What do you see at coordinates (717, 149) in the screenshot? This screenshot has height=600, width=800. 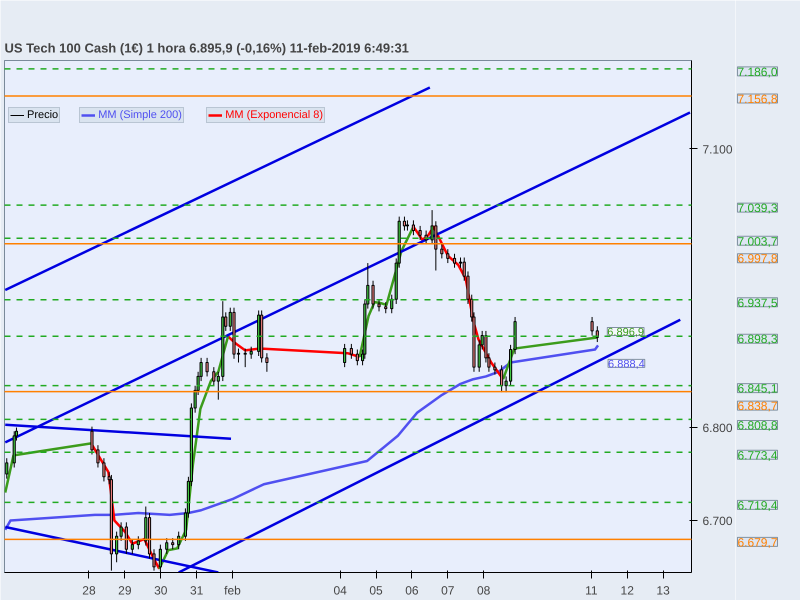 I see `y-tick-label: 7.100` at bounding box center [717, 149].